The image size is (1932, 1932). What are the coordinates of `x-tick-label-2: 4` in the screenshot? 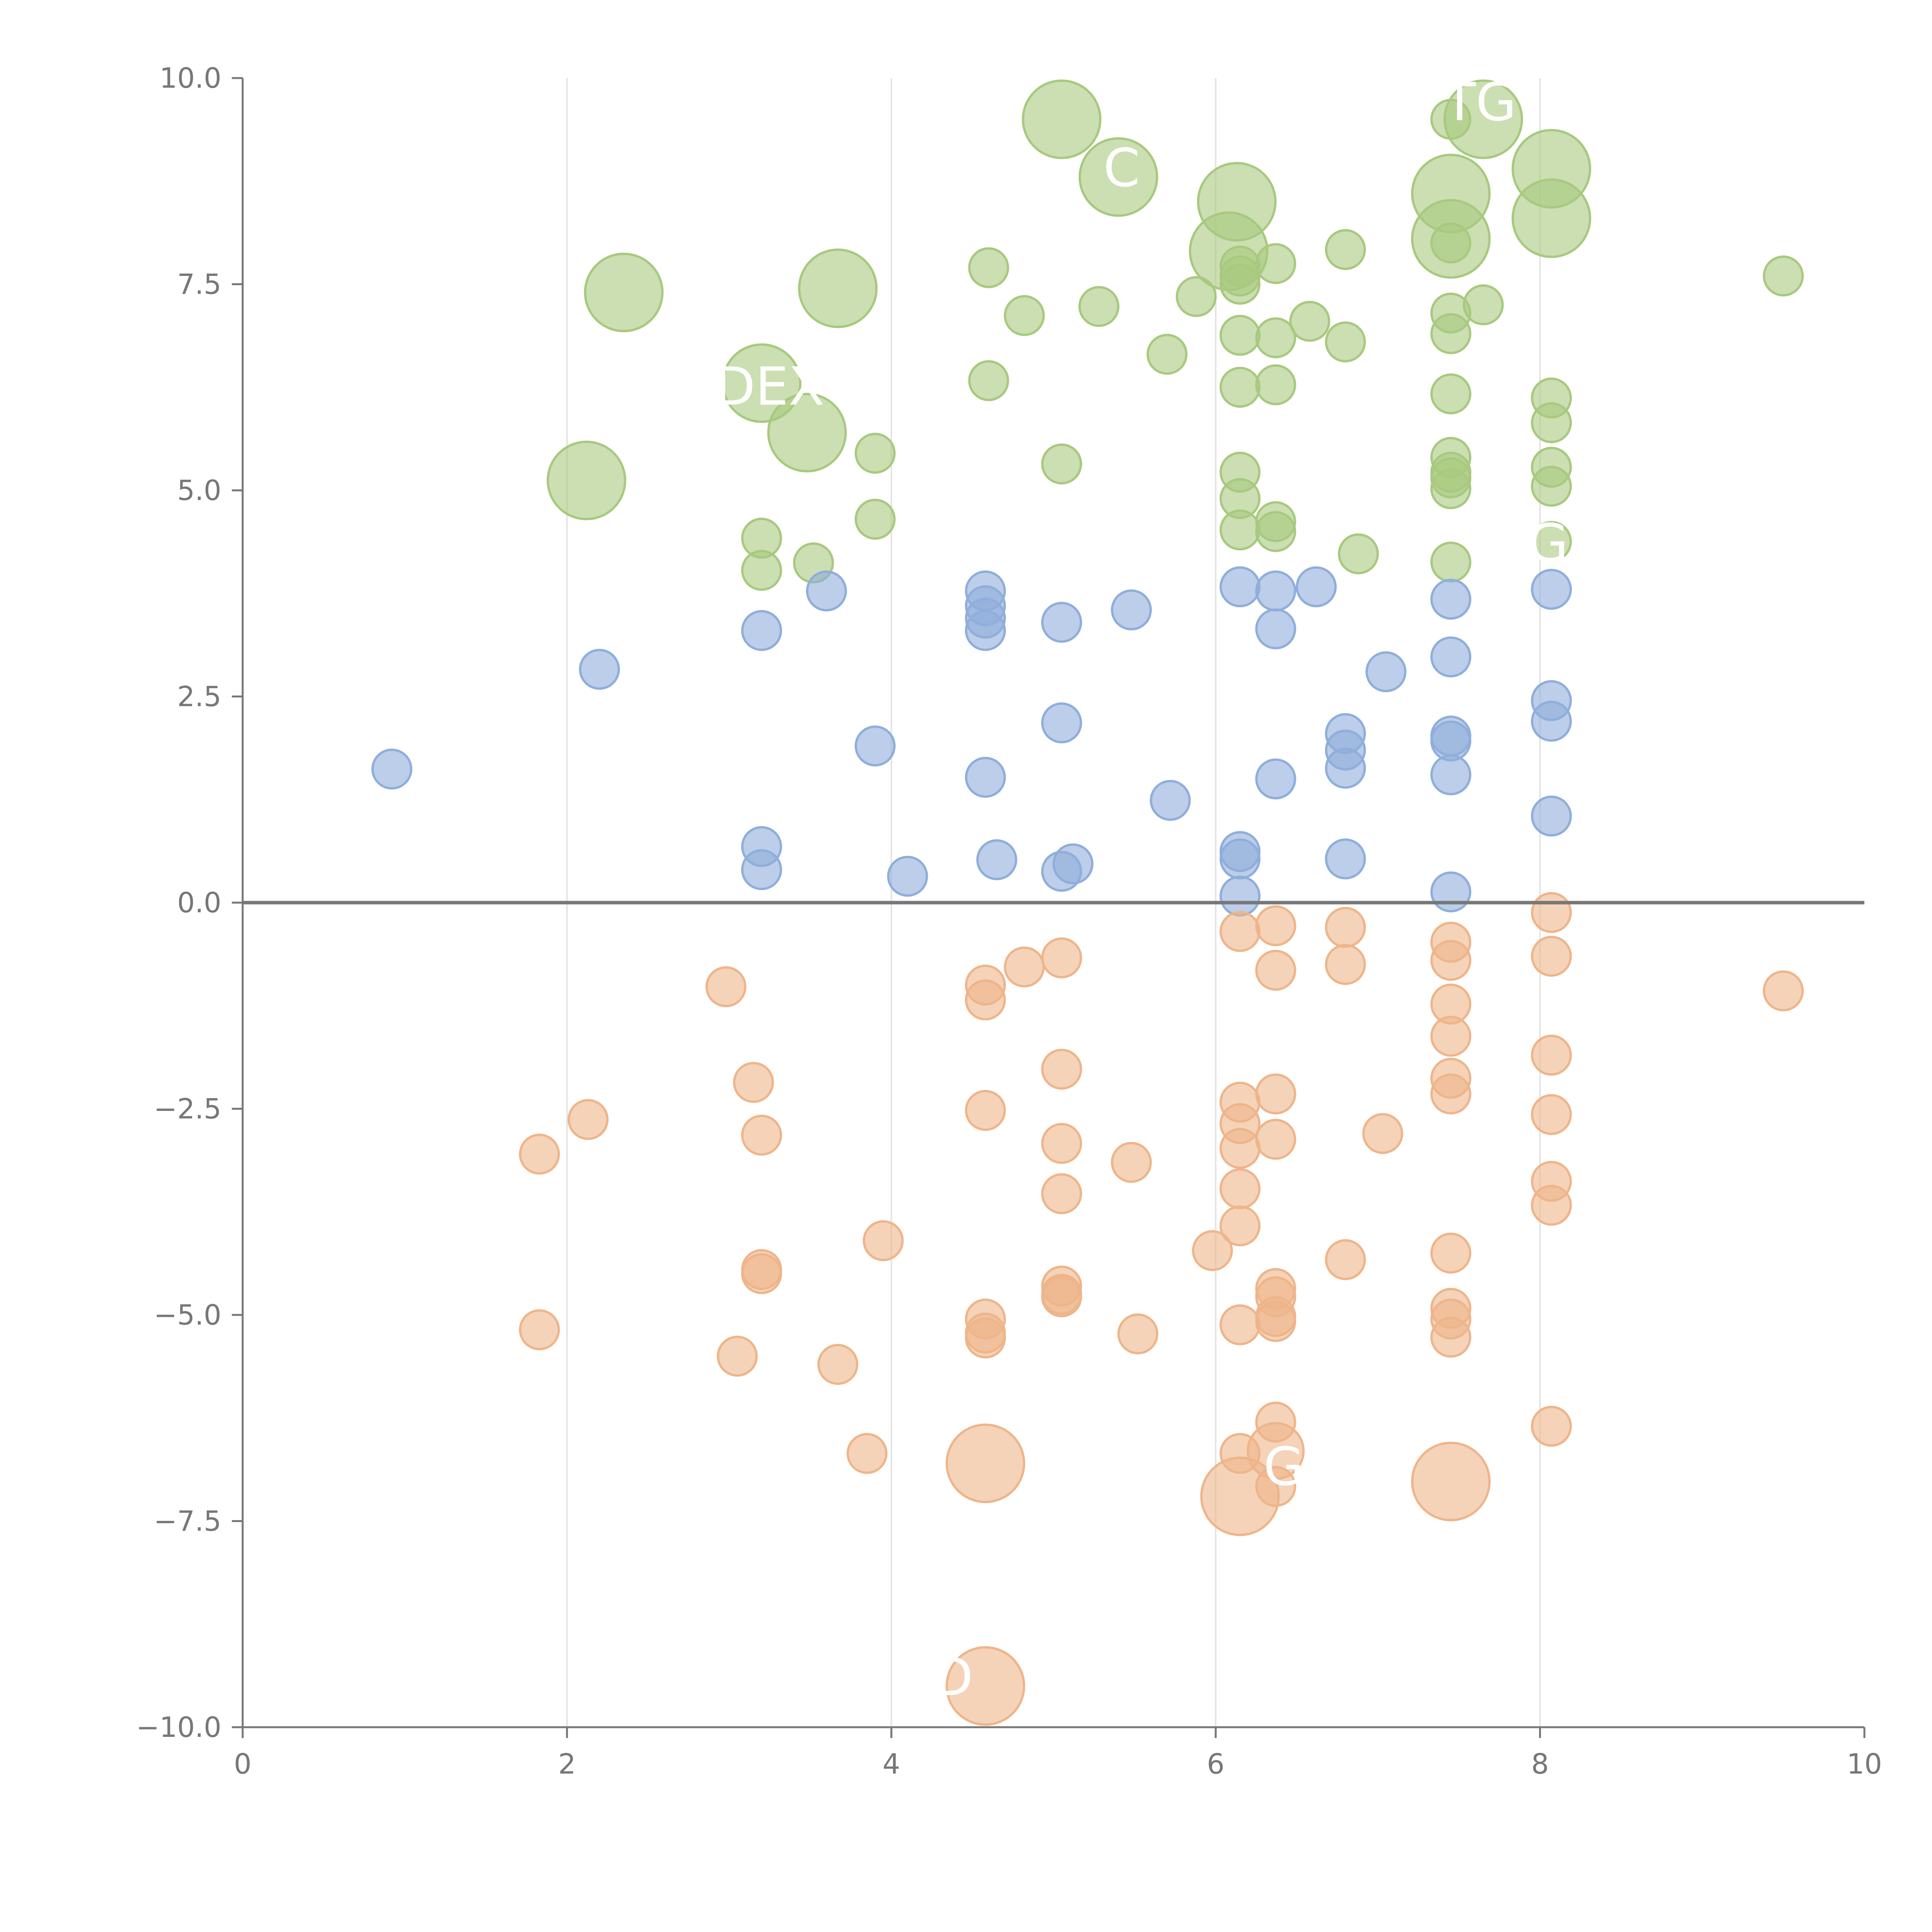 It's located at (892, 1764).